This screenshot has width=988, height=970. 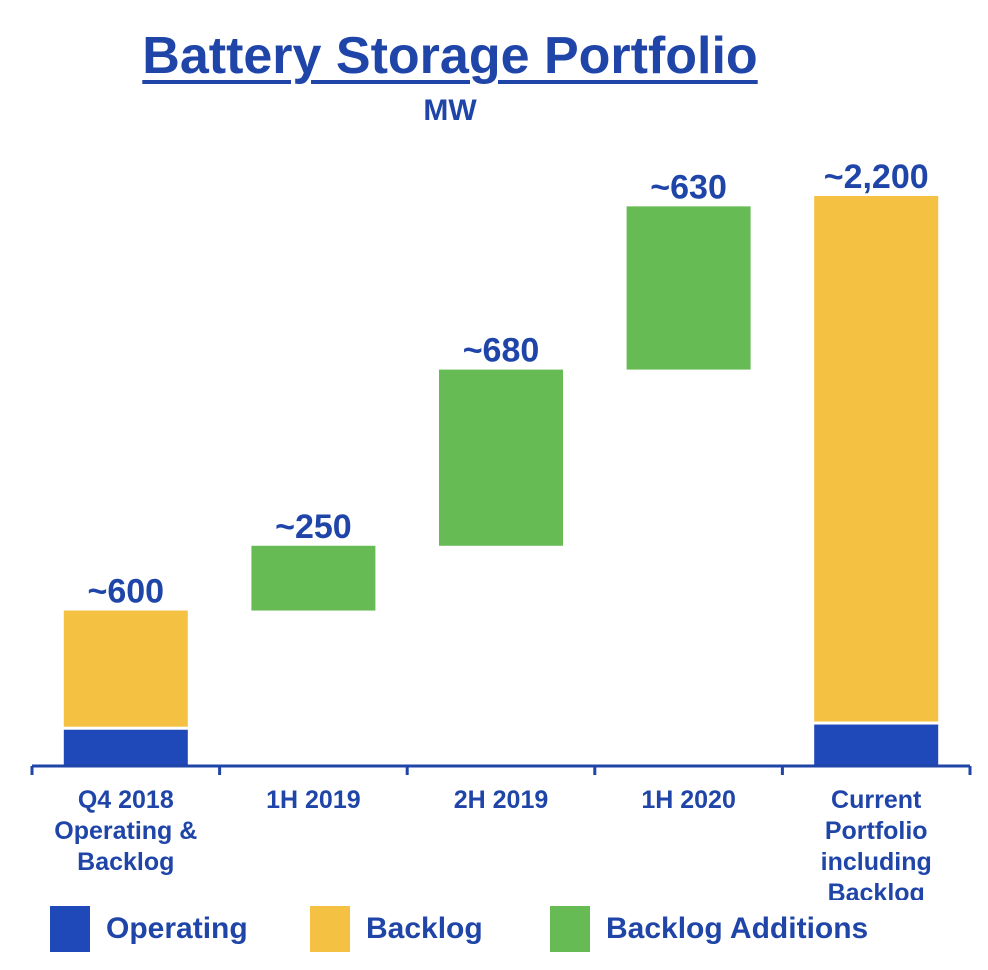 I want to click on bar-1-backlog-additions, so click(x=313, y=578).